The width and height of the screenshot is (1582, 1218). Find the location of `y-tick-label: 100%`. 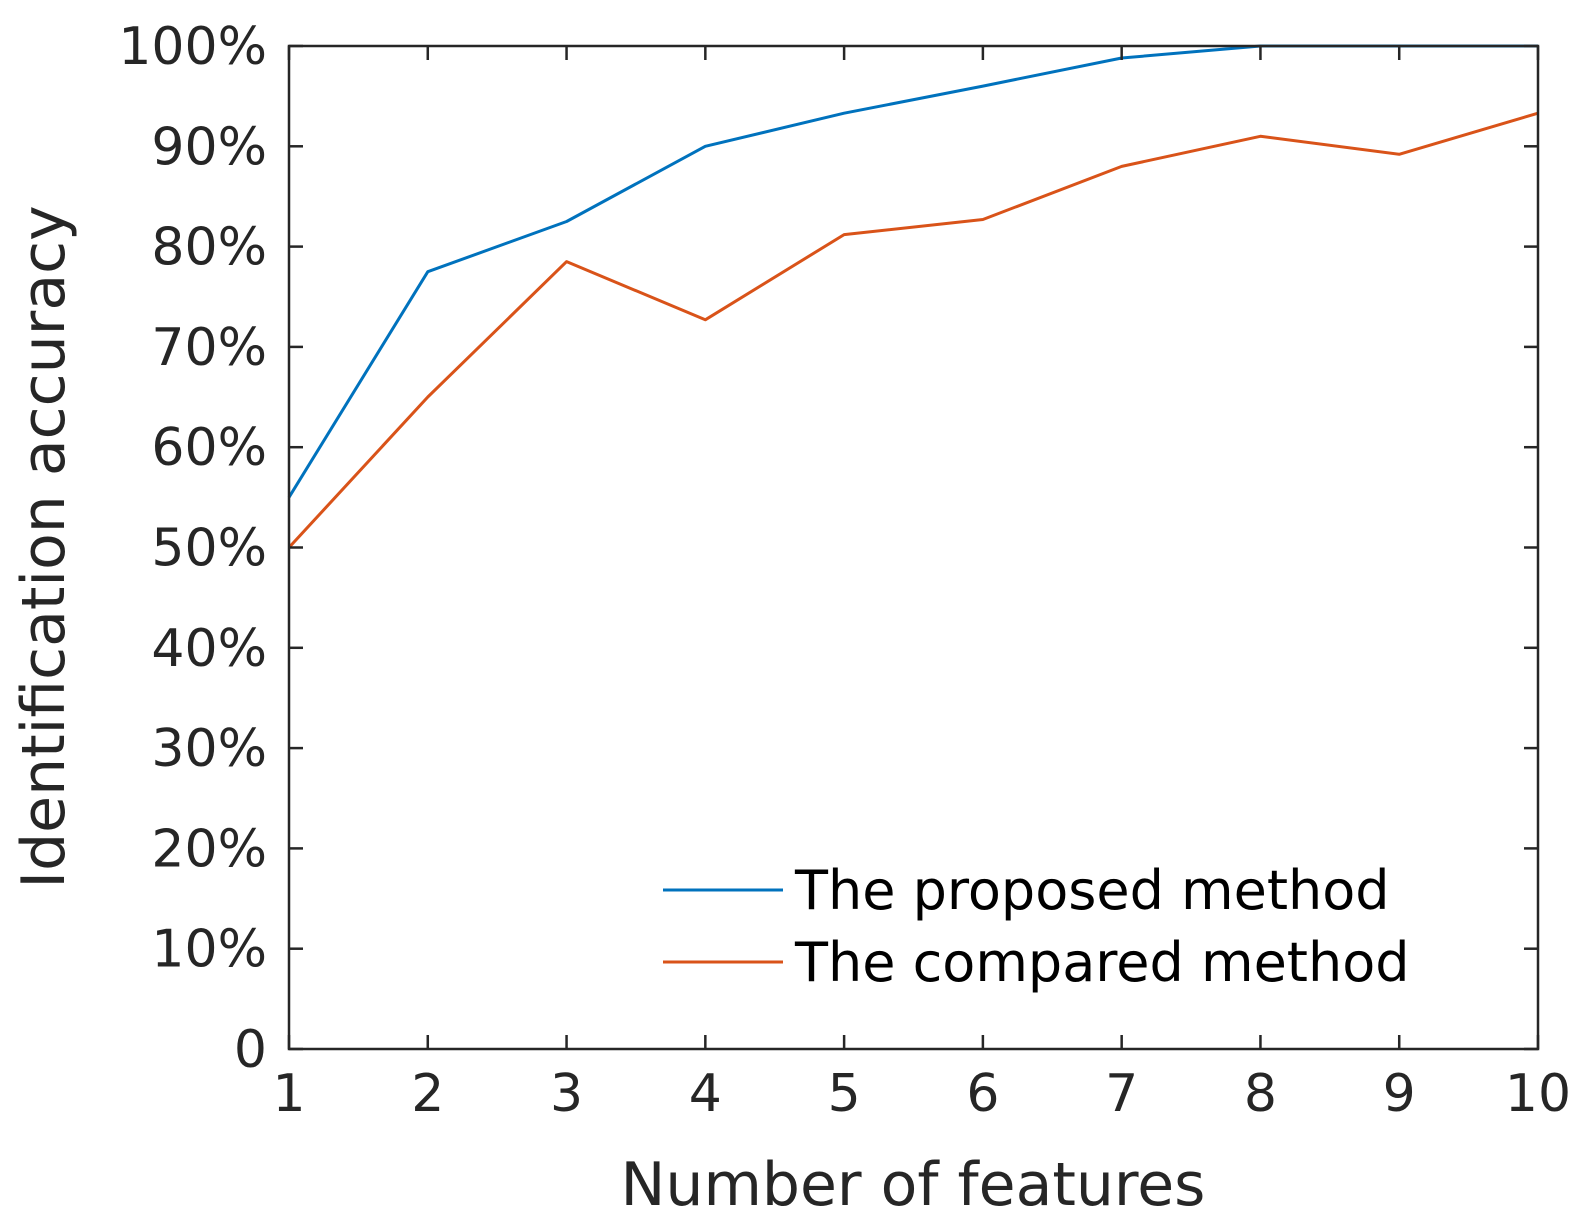

y-tick-label: 100% is located at coordinates (192, 47).